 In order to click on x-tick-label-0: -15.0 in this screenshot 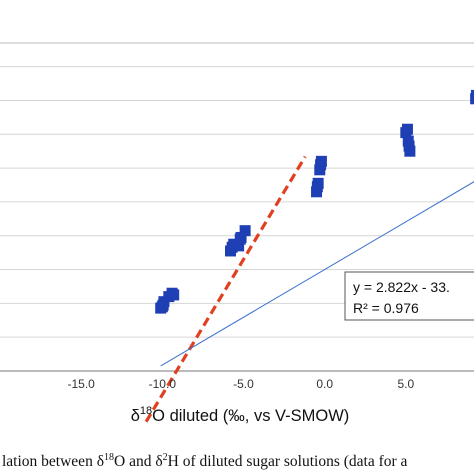, I will do `click(81, 384)`.